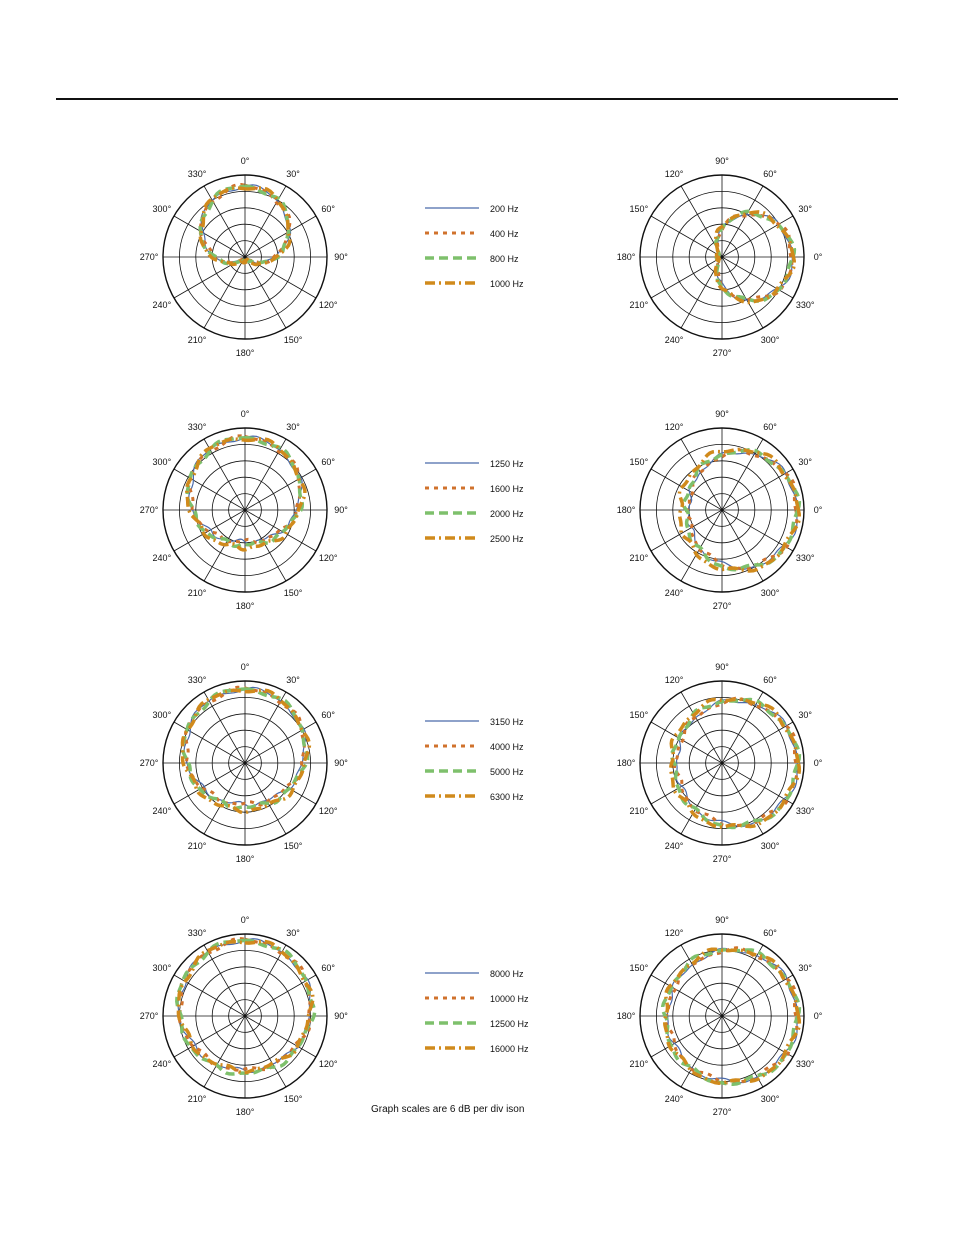  Describe the element at coordinates (805, 968) in the screenshot. I see `v4-tick-label: 30°` at that location.